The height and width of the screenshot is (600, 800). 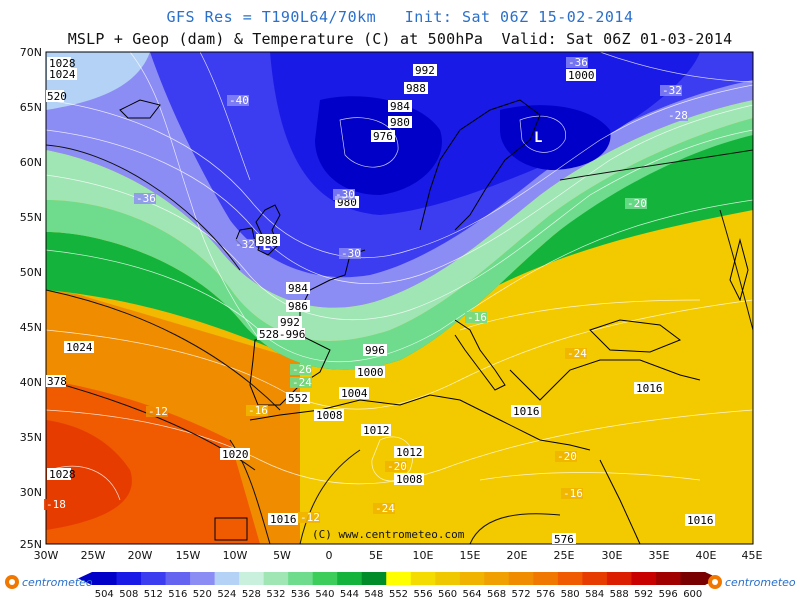 I want to click on colorbar-tick-label: 516, so click(x=177, y=594).